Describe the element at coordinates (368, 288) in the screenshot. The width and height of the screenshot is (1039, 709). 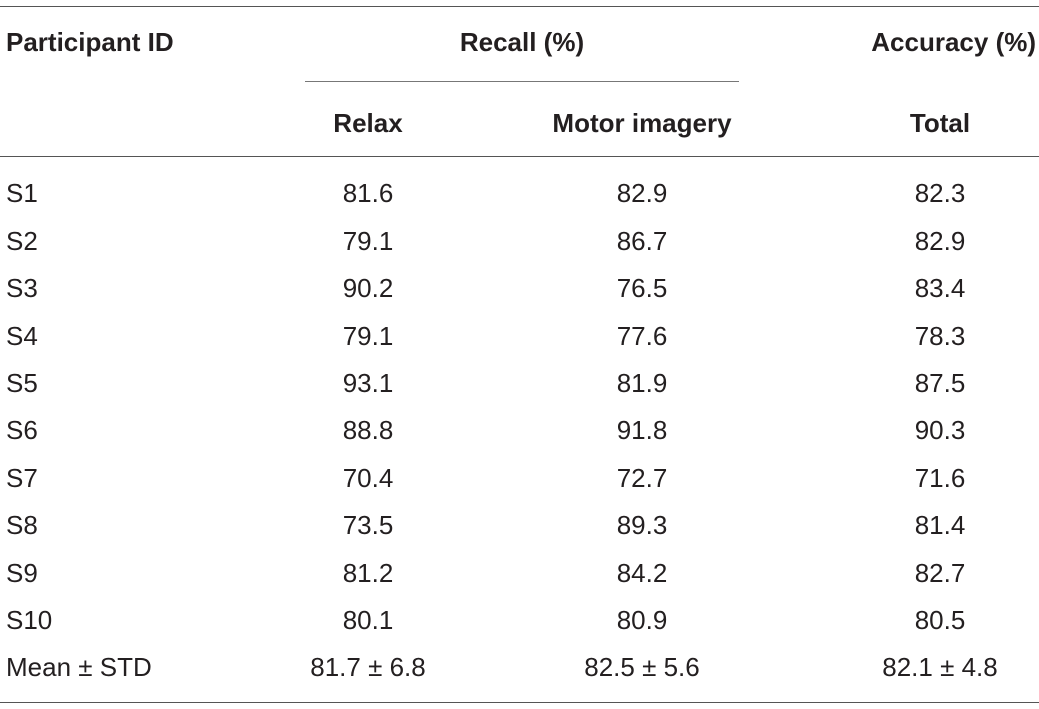
I see `cell-relax: 90.2` at that location.